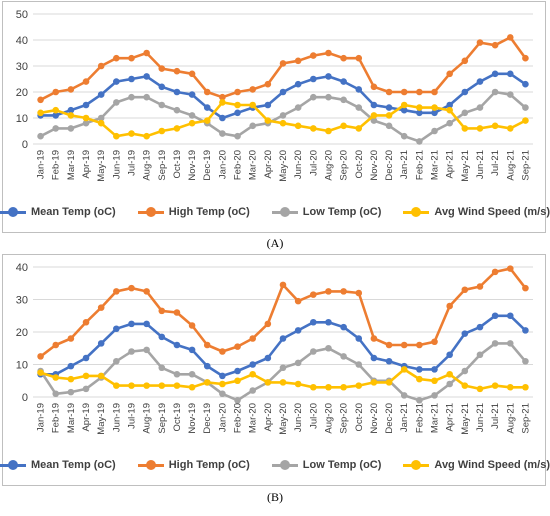  What do you see at coordinates (283, 166) in the screenshot?
I see `x-tick-label: May-20` at bounding box center [283, 166].